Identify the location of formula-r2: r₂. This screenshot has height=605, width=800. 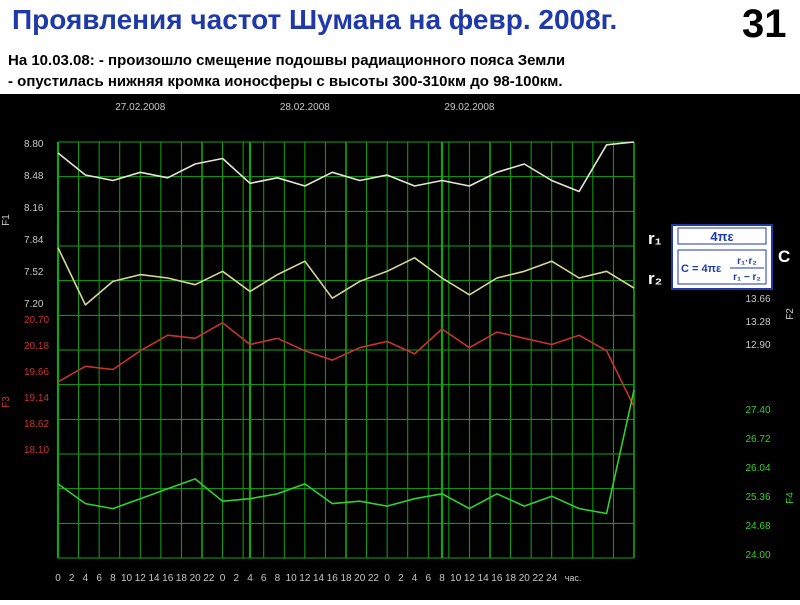
(655, 278).